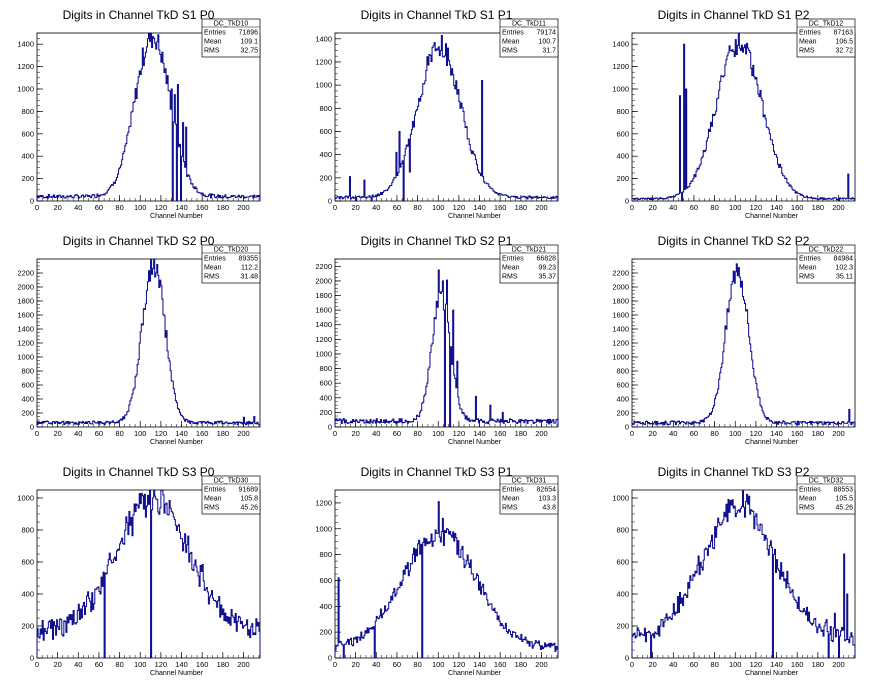 The height and width of the screenshot is (690, 896). Describe the element at coordinates (529, 250) in the screenshot. I see `stats-name: DC_TkD21` at that location.